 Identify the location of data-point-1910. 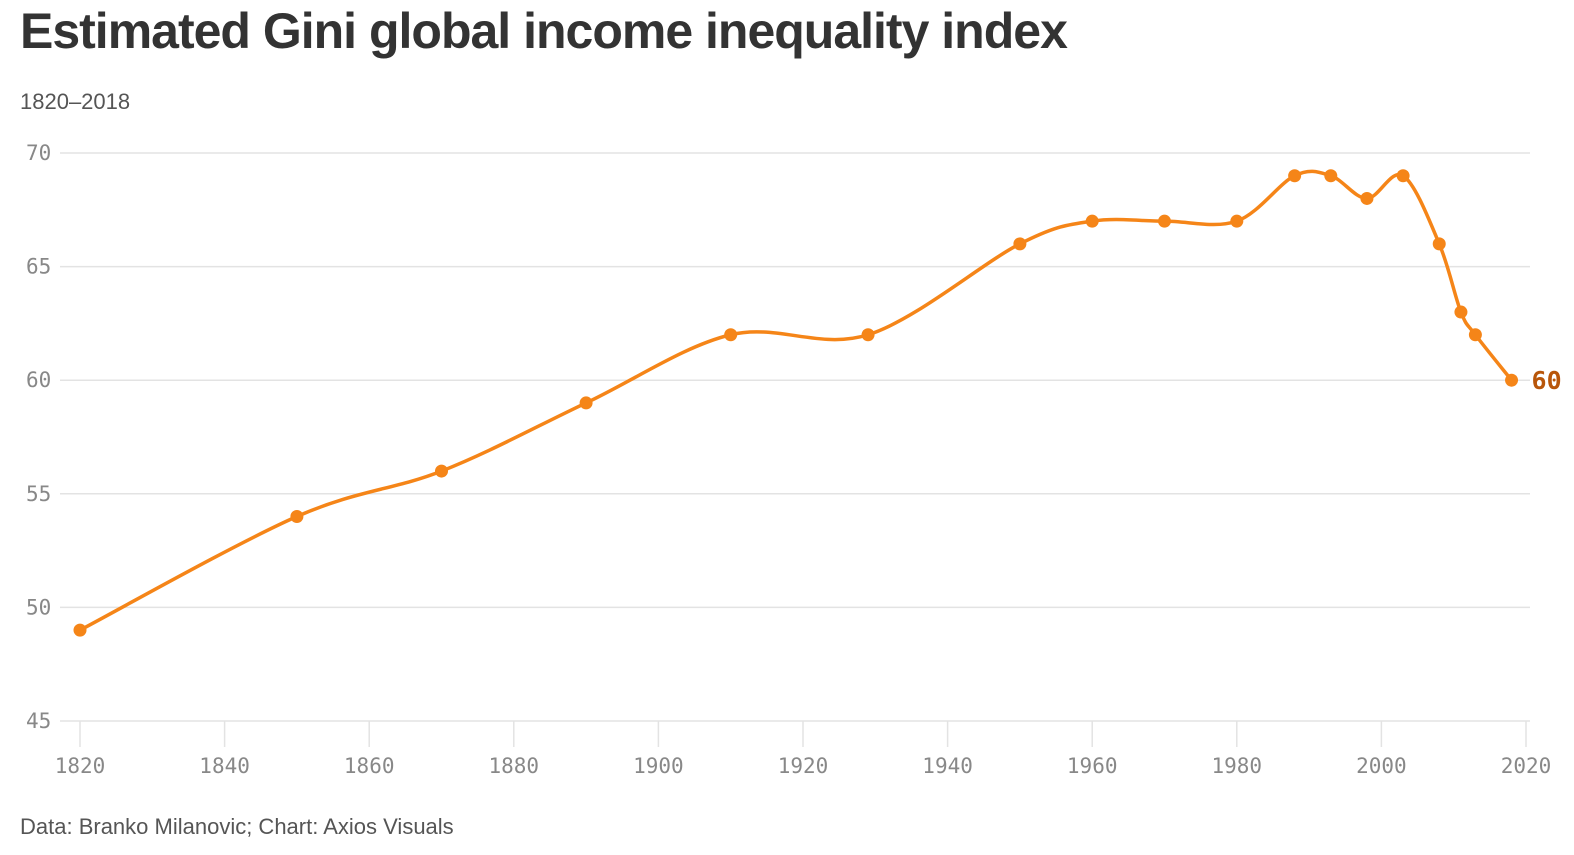
(731, 335).